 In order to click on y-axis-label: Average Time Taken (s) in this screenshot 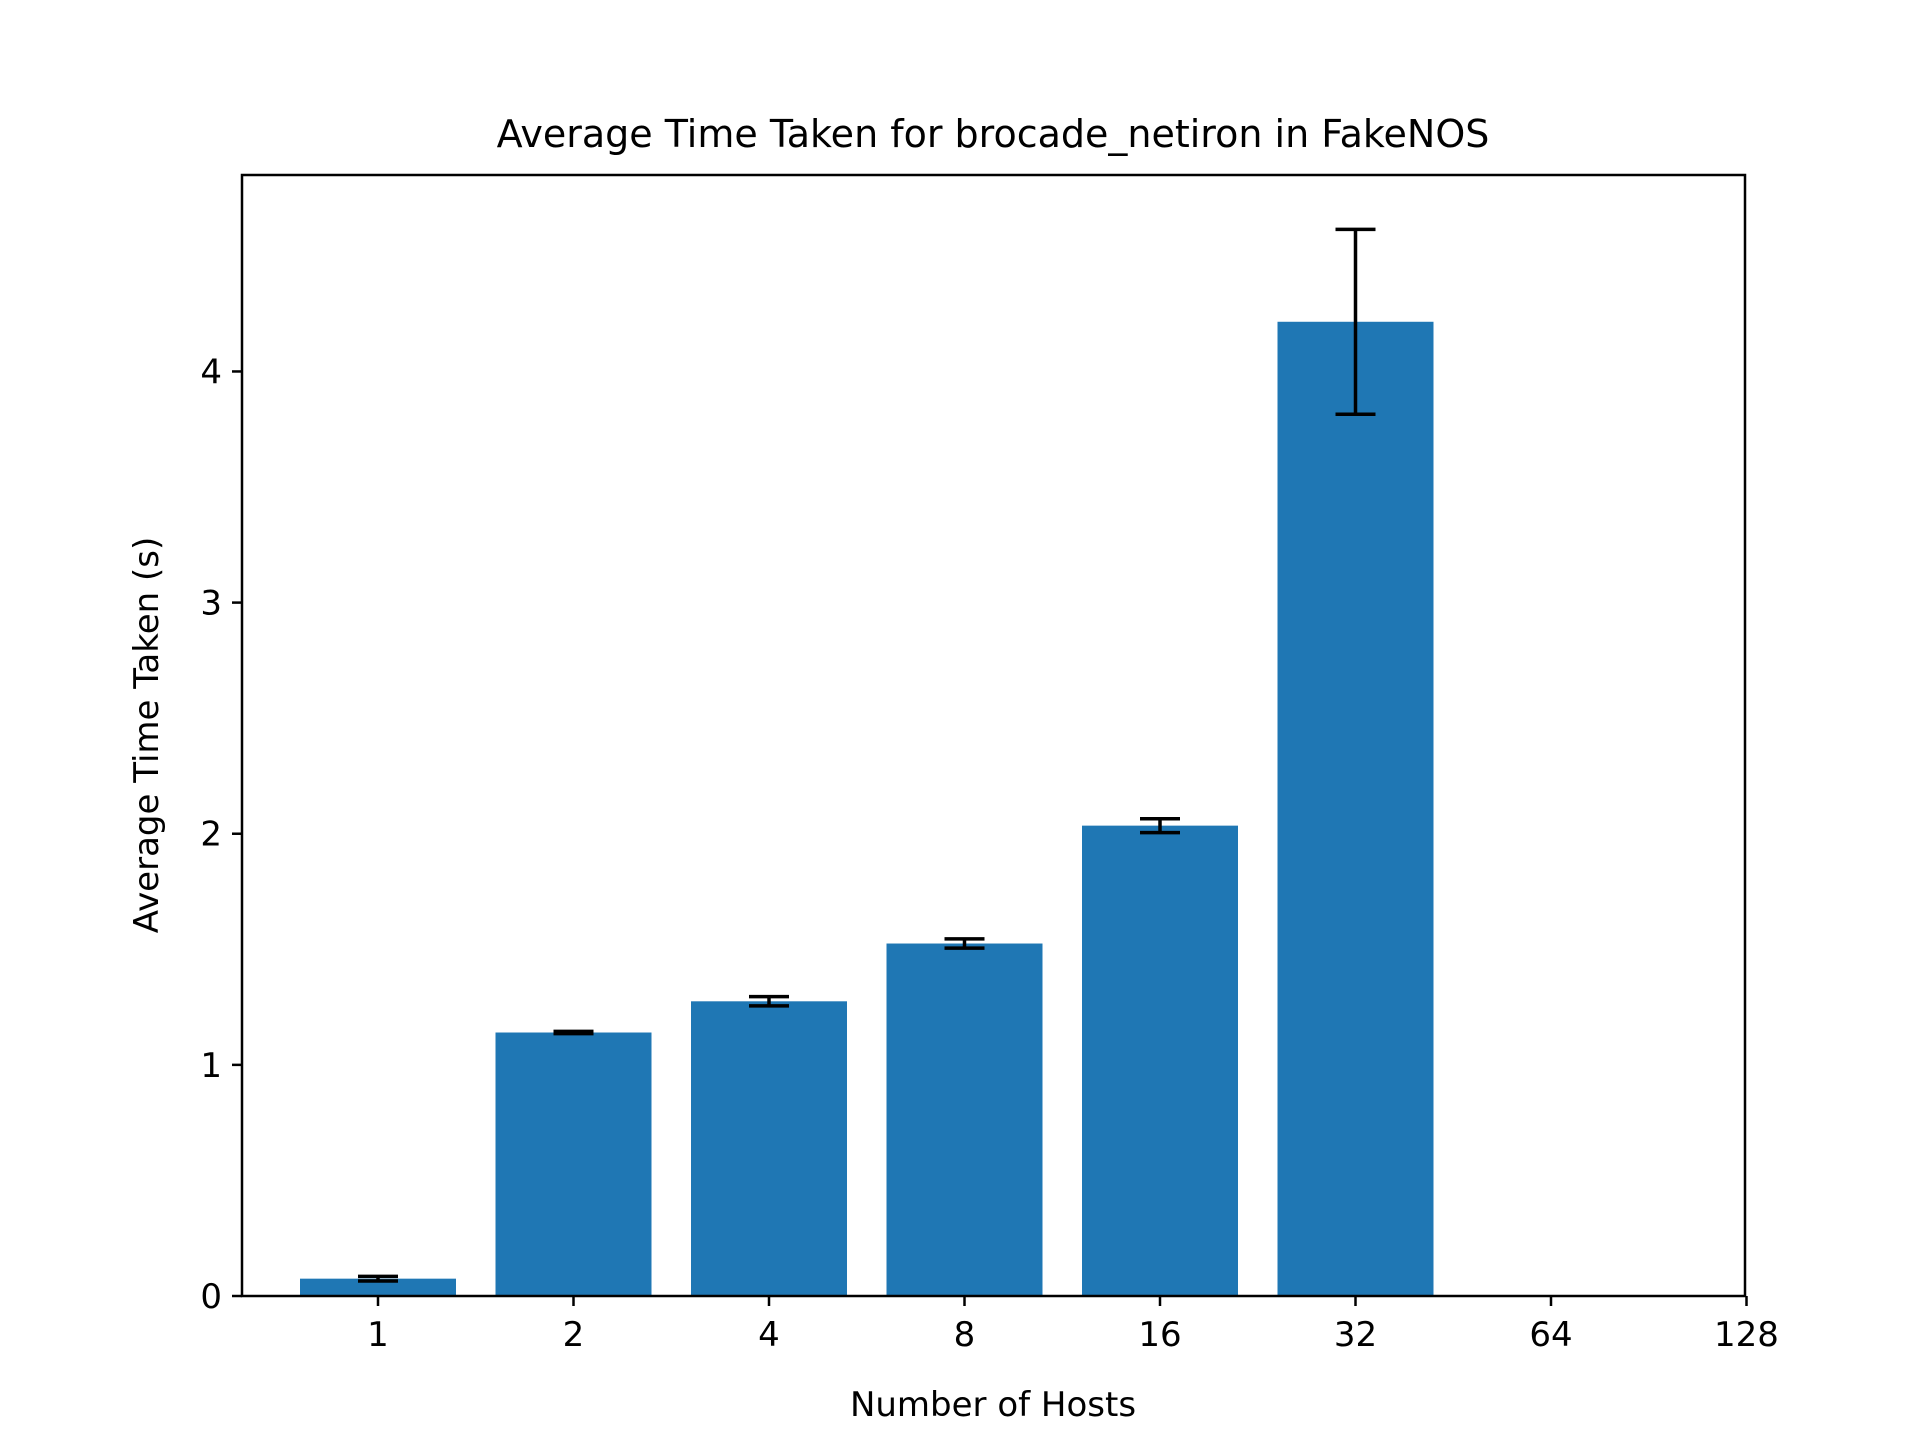, I will do `click(147, 735)`.